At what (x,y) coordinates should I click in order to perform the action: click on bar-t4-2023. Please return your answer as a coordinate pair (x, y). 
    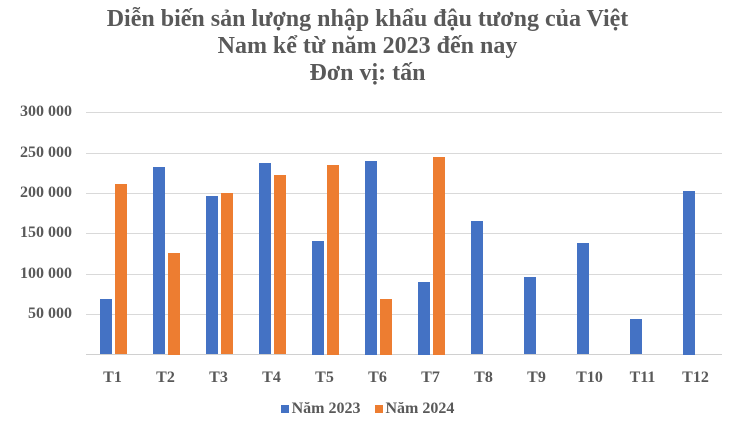
    Looking at the image, I should click on (265, 258).